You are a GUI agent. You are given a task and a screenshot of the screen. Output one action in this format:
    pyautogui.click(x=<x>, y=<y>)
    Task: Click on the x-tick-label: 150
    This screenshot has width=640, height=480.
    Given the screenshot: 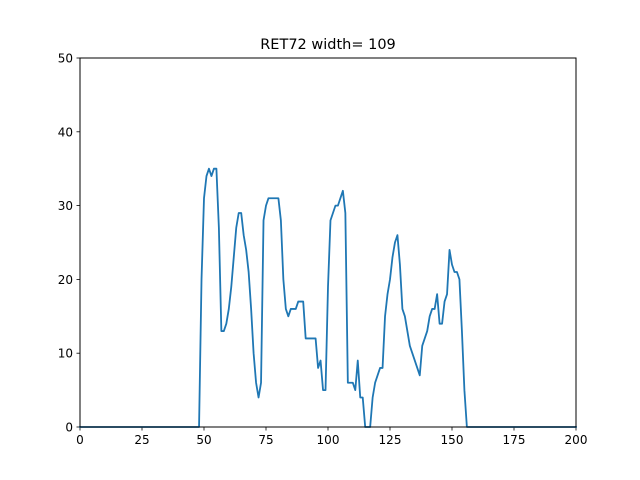 What is the action you would take?
    pyautogui.click(x=452, y=440)
    